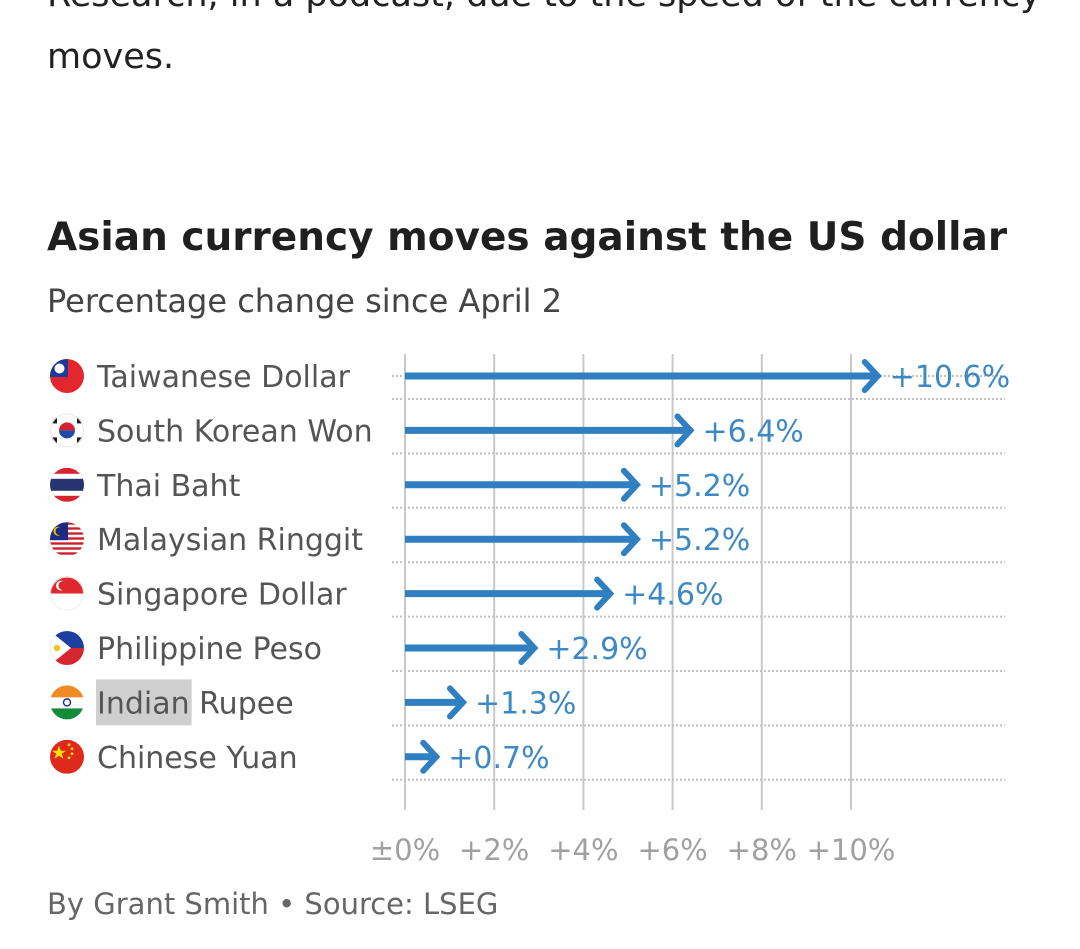  I want to click on value-label: +4.6%, so click(672, 595).